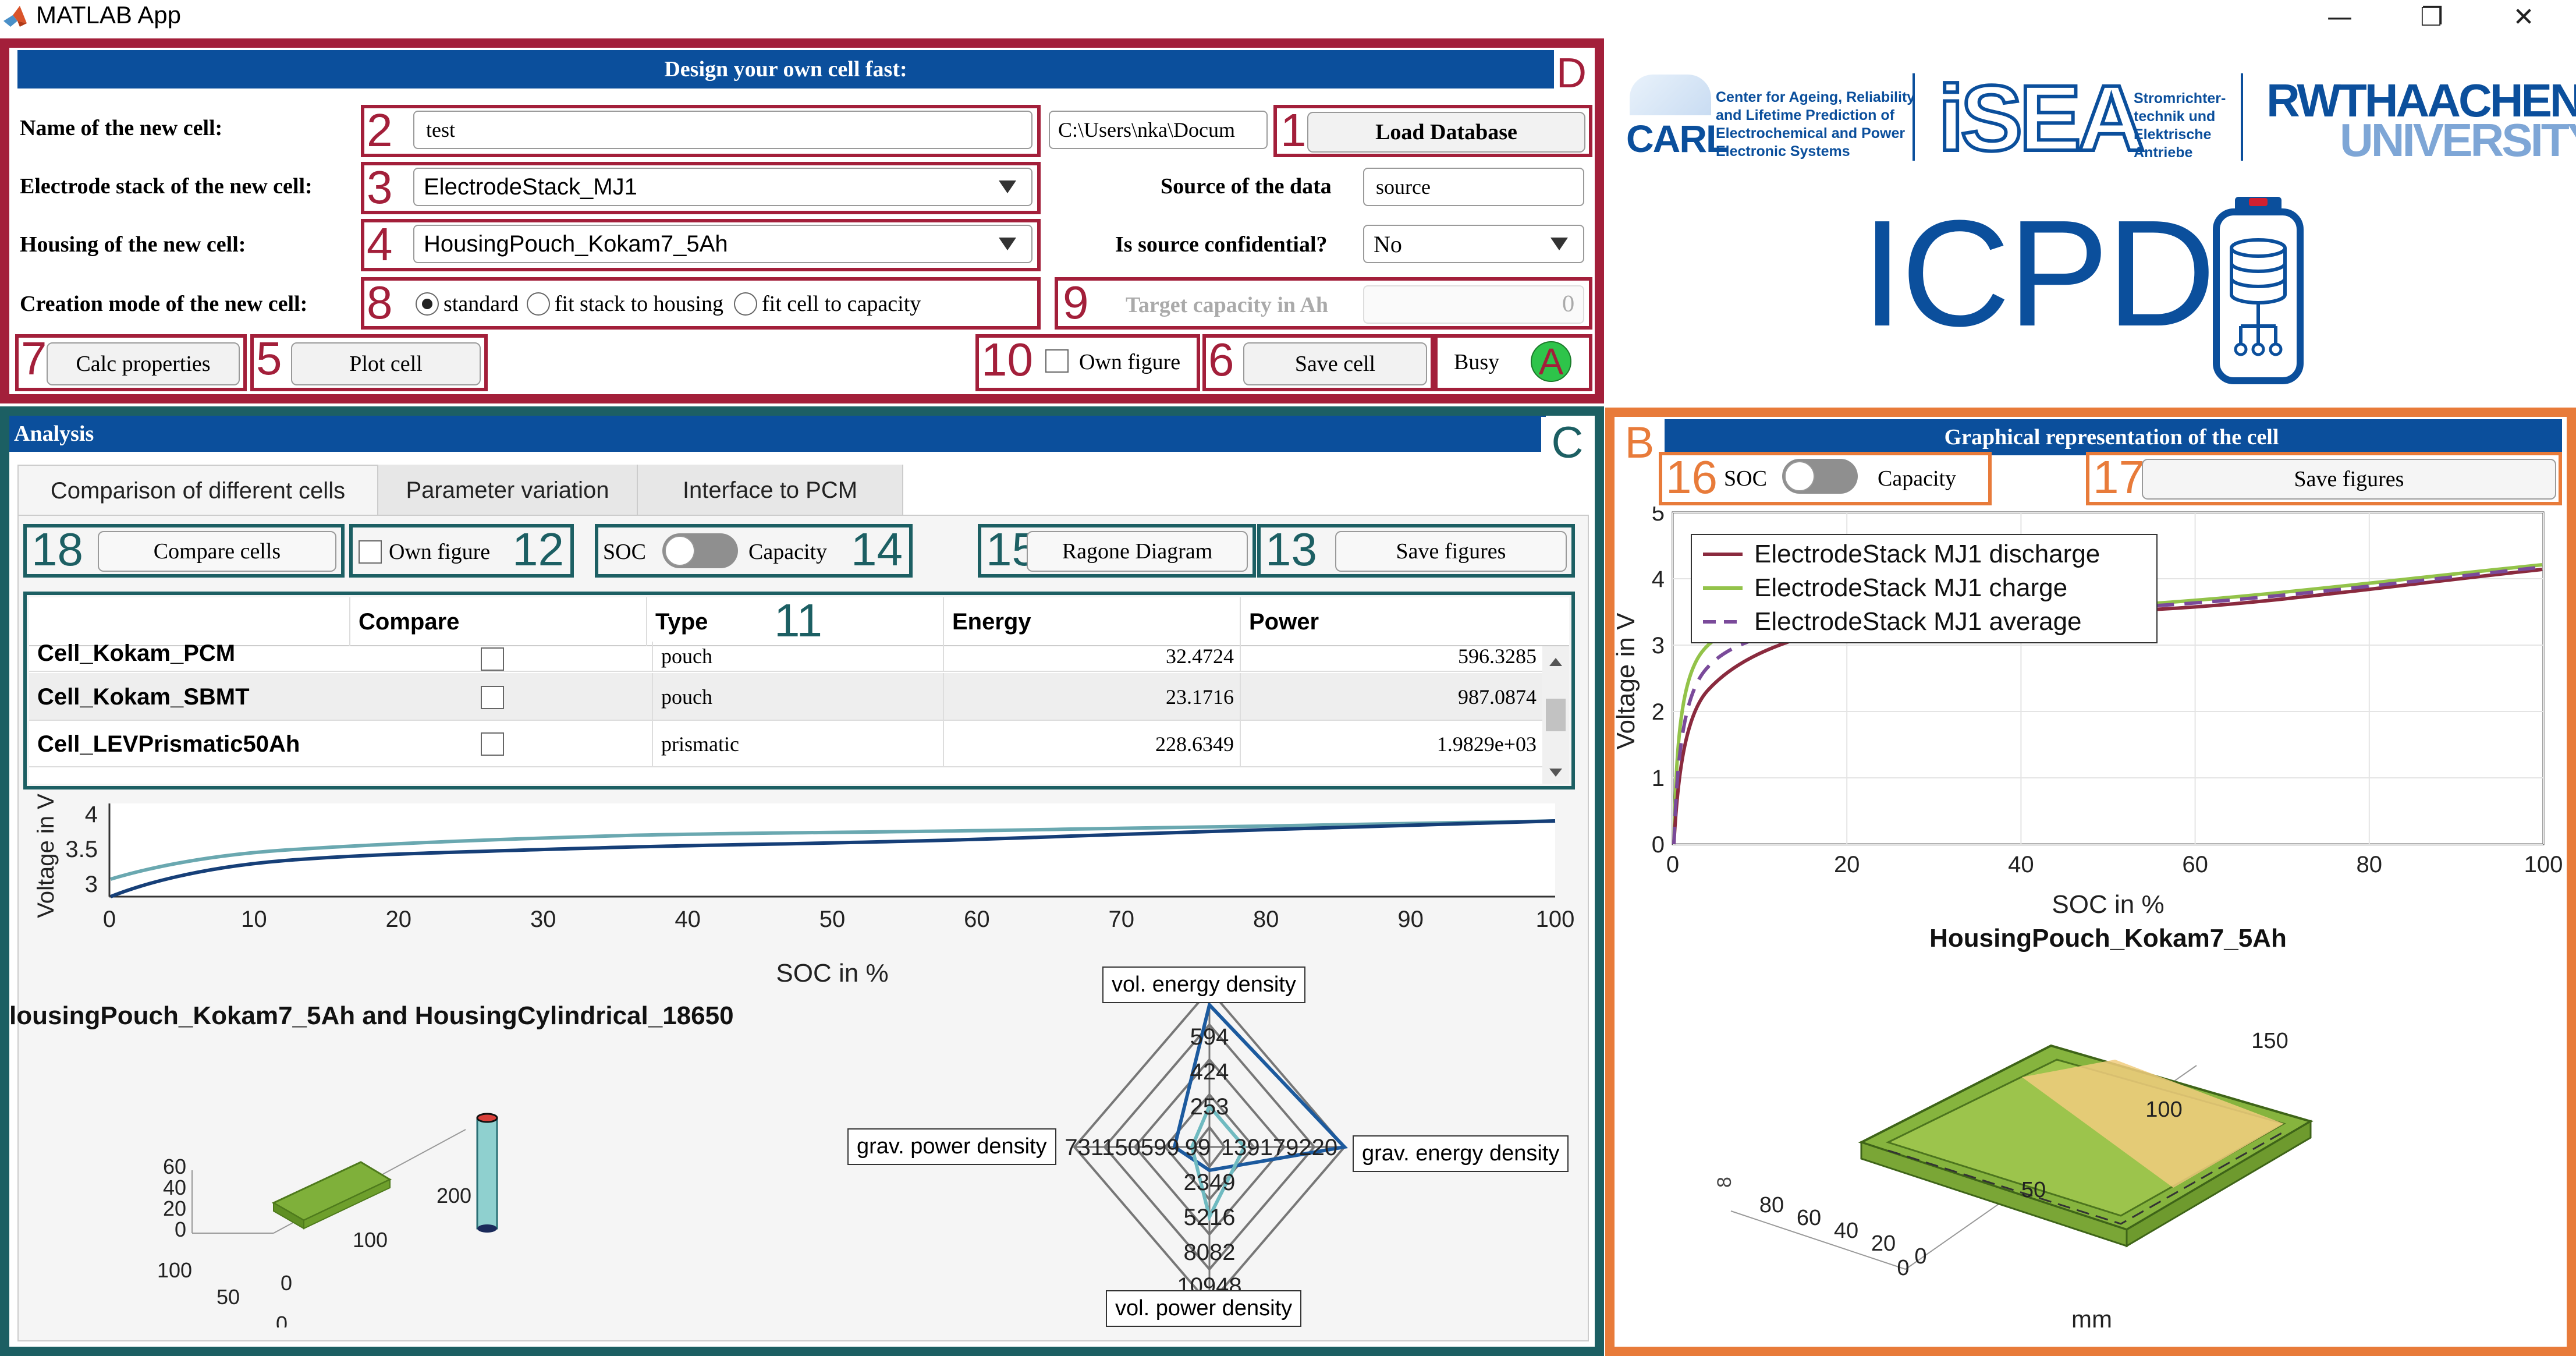 The width and height of the screenshot is (2576, 1356). What do you see at coordinates (1279, 1147) in the screenshot?
I see `radar-tick: 139179220` at bounding box center [1279, 1147].